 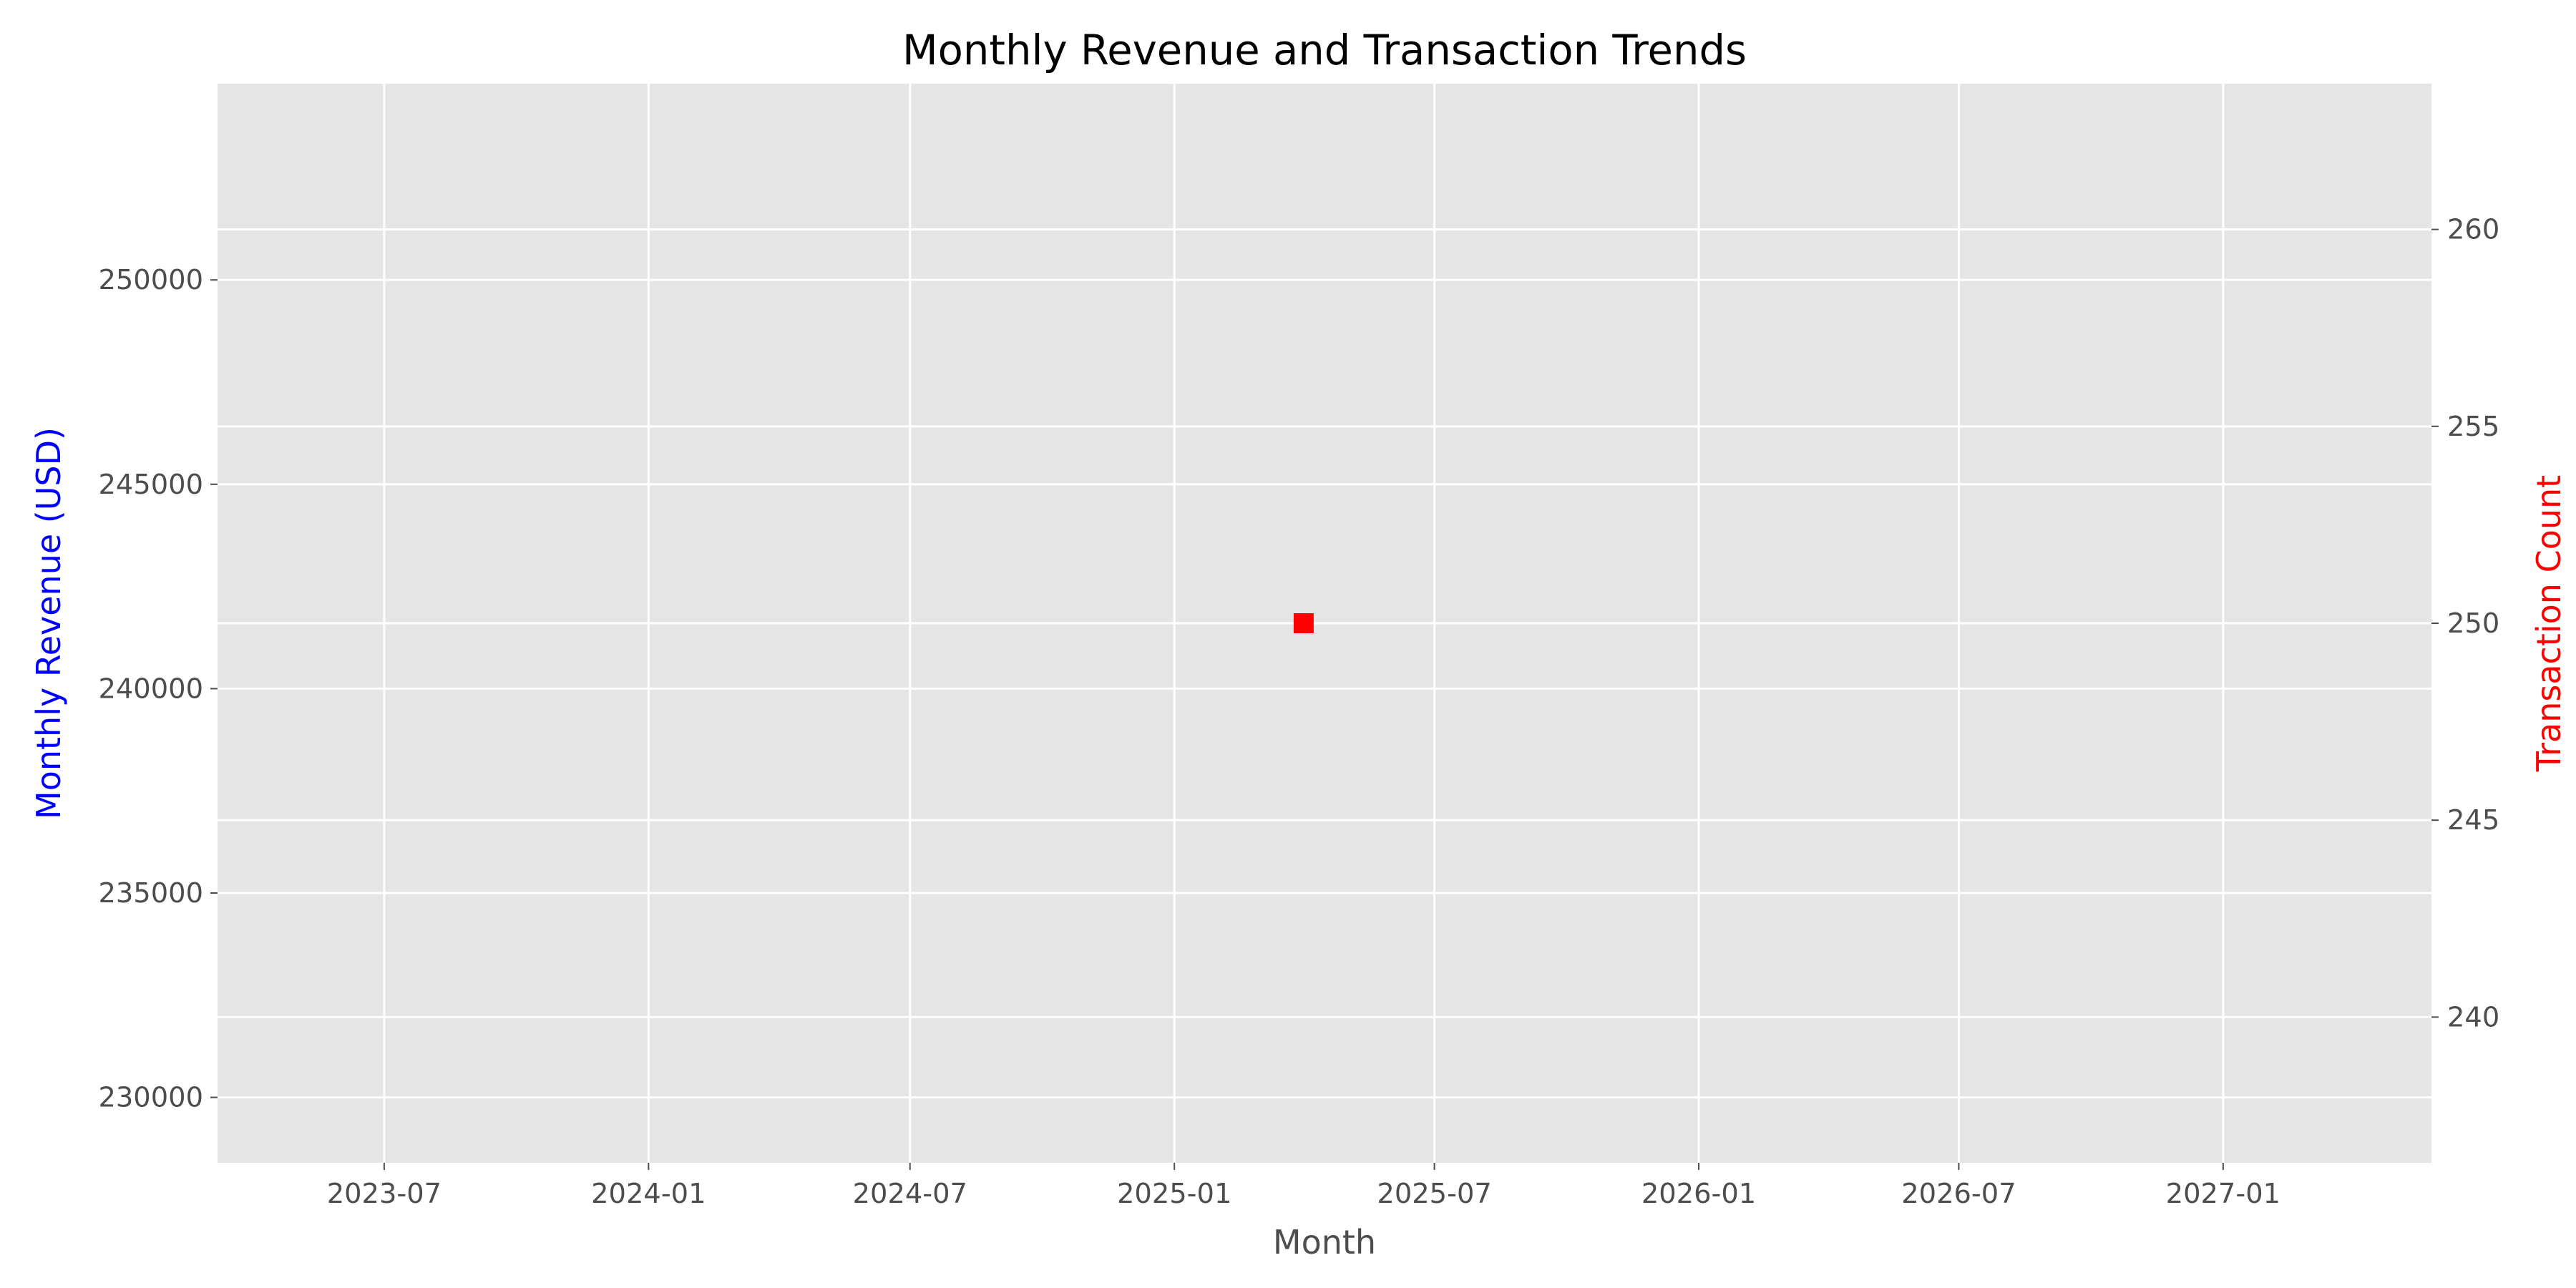 I want to click on y-left-tick-label: 245000, so click(x=150, y=485).